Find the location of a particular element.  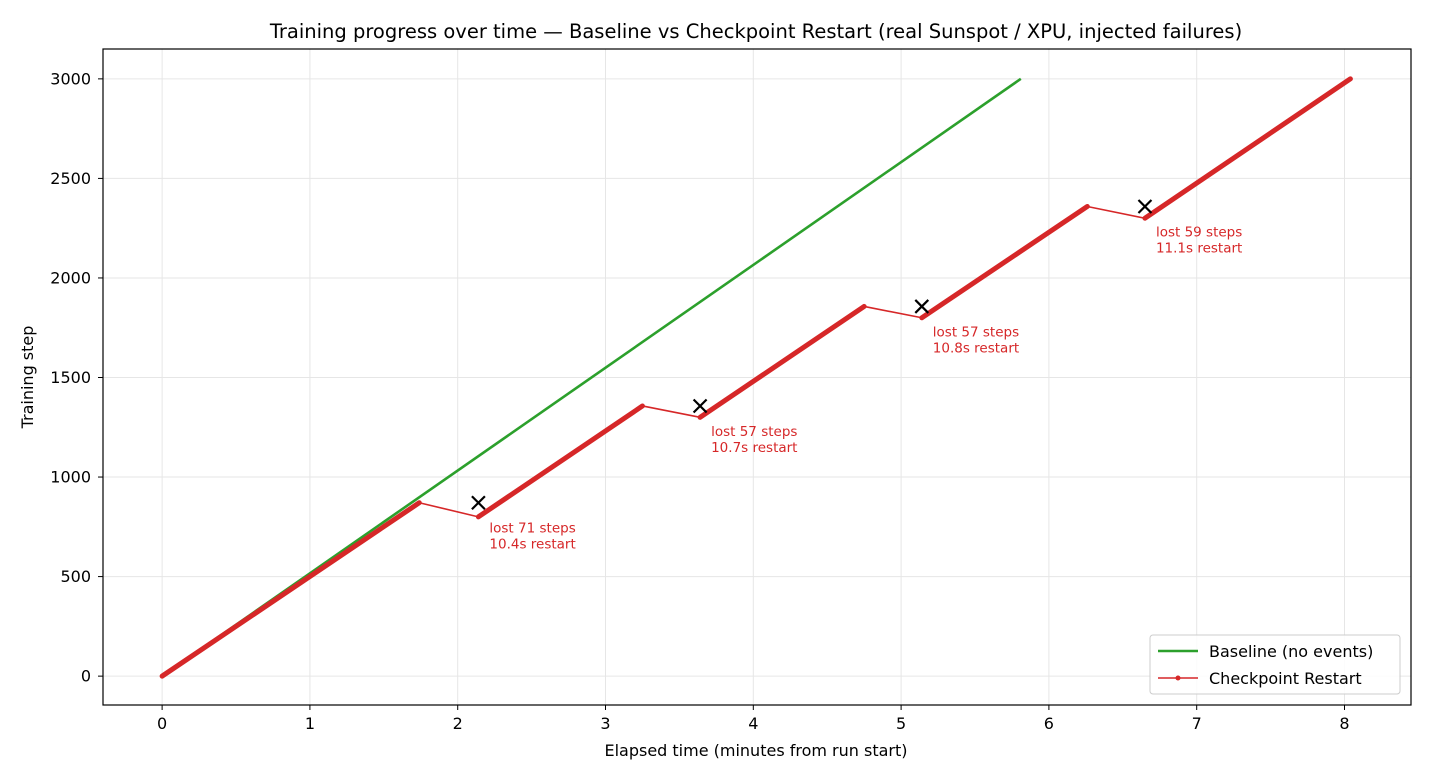

failure-annotation-lost-steps: lost 59 steps is located at coordinates (1199, 232).